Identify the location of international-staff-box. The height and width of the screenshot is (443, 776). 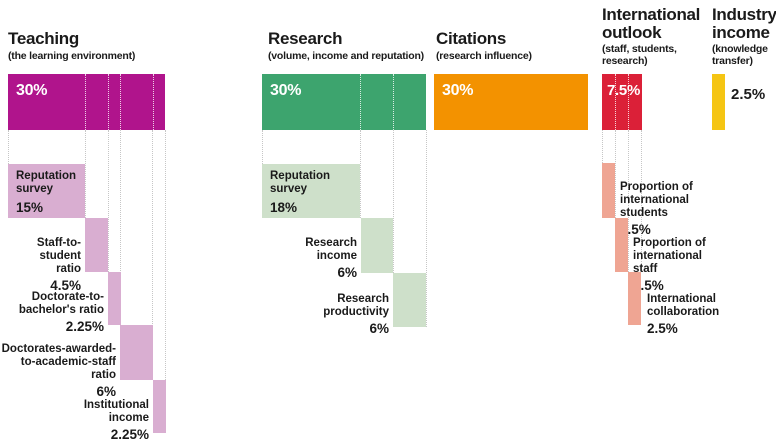
(621, 245).